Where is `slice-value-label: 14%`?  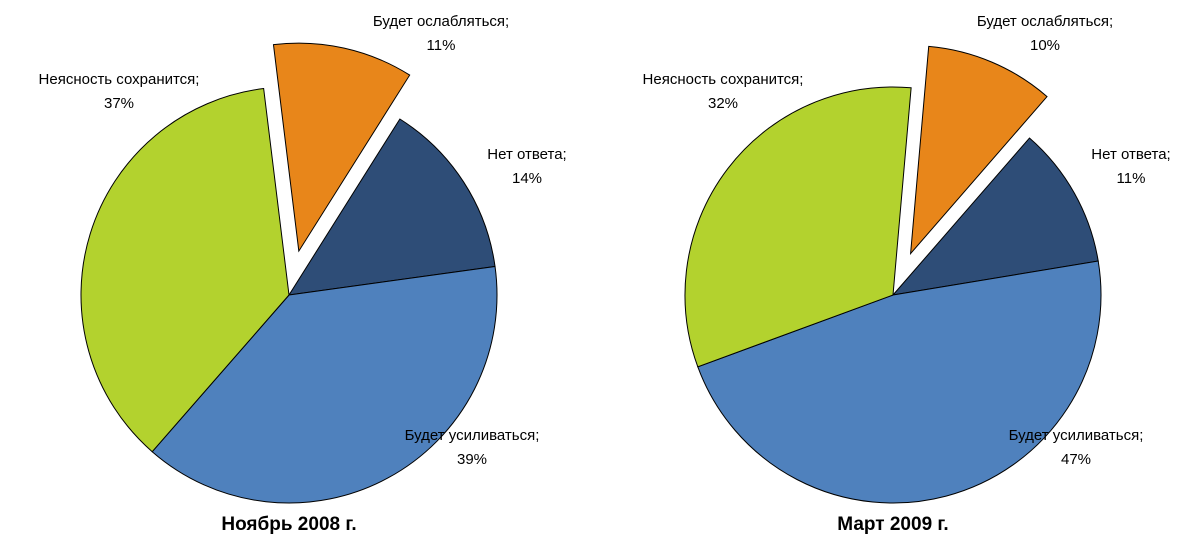
slice-value-label: 14% is located at coordinates (527, 178).